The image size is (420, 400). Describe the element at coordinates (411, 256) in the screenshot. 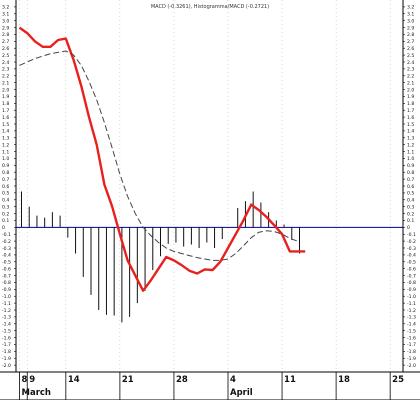

I see `y-tick-label-right: -0.4` at that location.